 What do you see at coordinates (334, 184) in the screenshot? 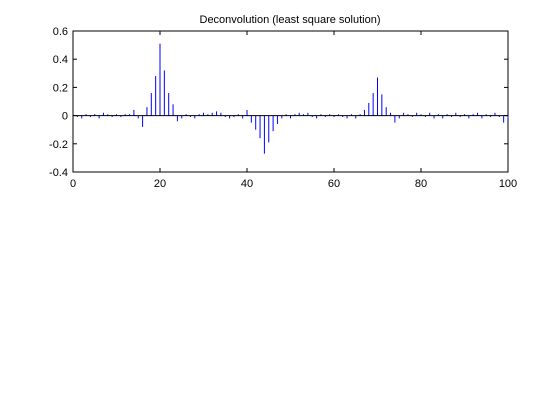
I see `x-tick-label: 60` at bounding box center [334, 184].